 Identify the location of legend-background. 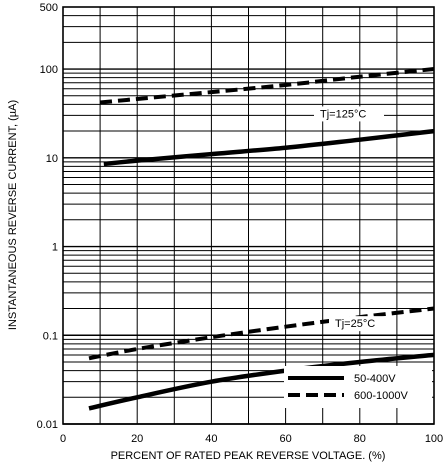
(358, 387).